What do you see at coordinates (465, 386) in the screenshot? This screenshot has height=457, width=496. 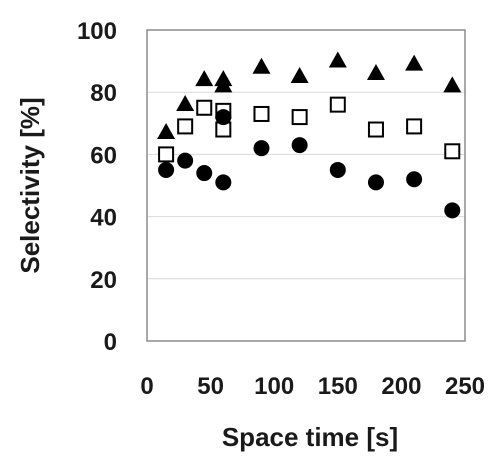 I see `x-tick-label: 250` at bounding box center [465, 386].